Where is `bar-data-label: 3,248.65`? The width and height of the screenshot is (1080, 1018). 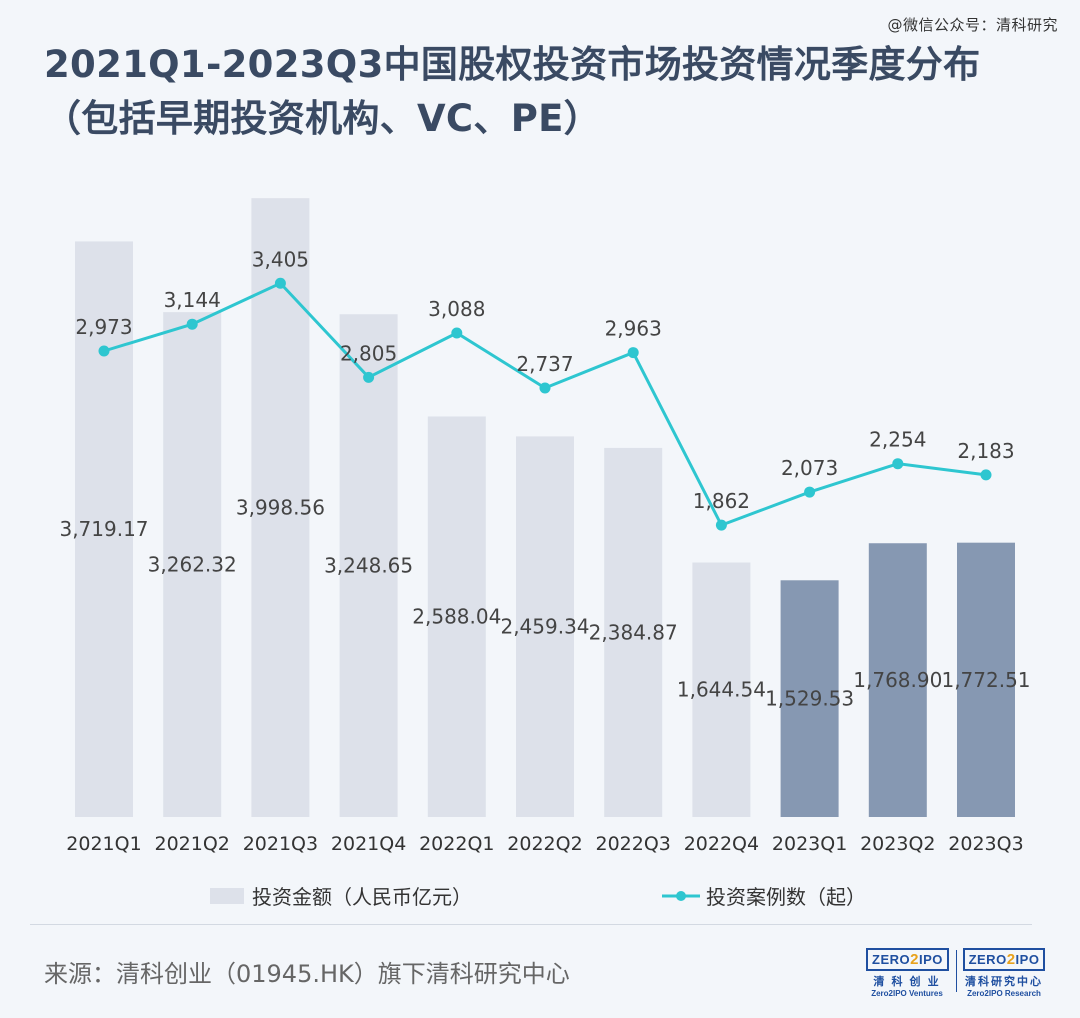
bar-data-label: 3,248.65 is located at coordinates (368, 566).